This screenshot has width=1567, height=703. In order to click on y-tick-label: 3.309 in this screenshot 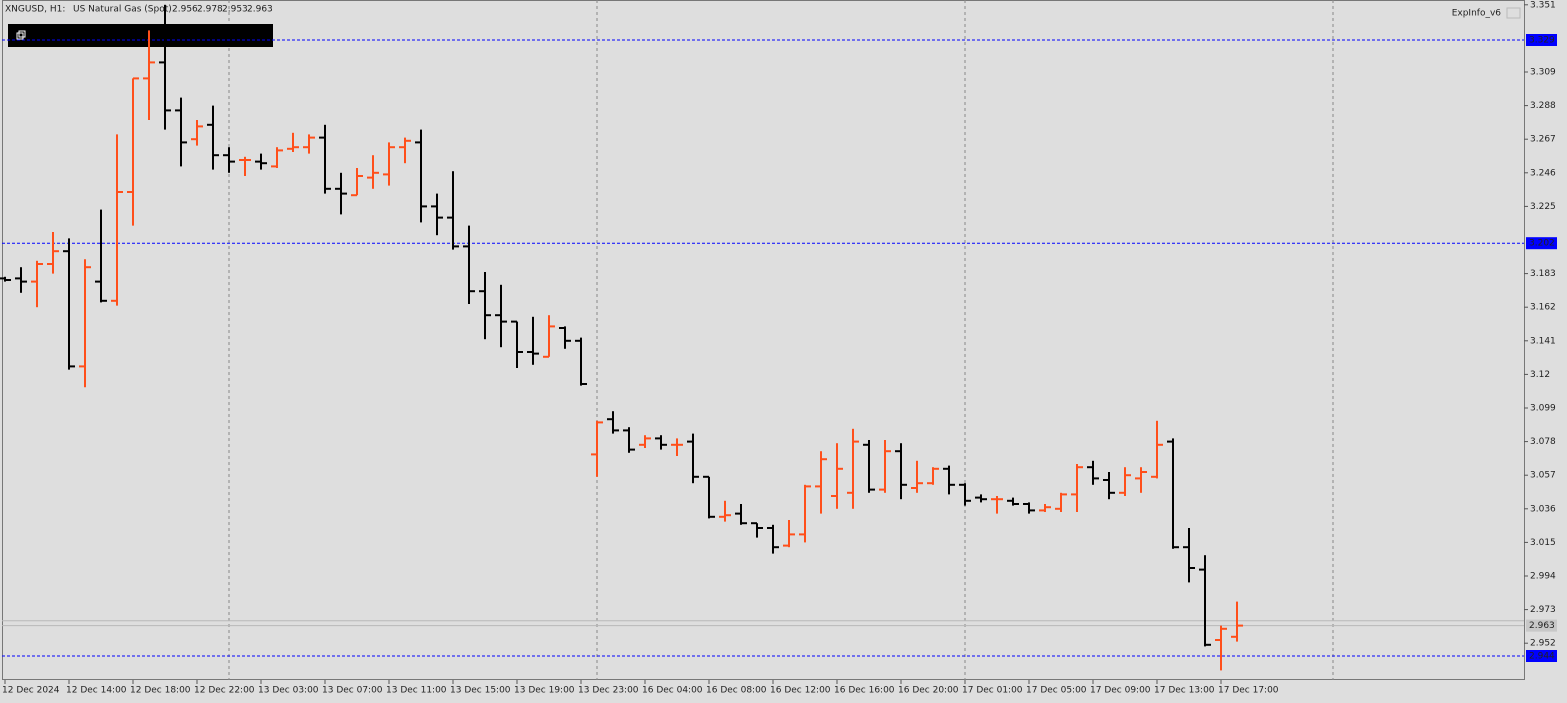, I will do `click(1543, 73)`.